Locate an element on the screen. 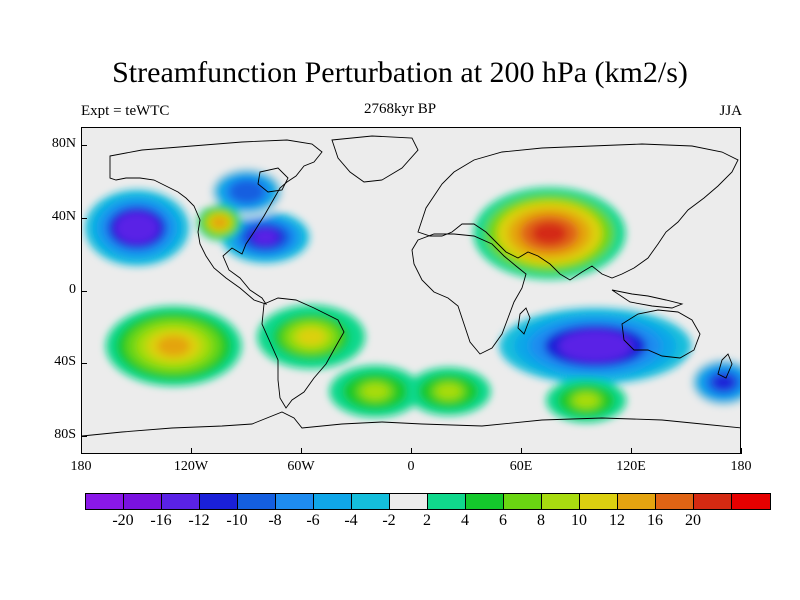  colorbar-label: 10 is located at coordinates (579, 520).